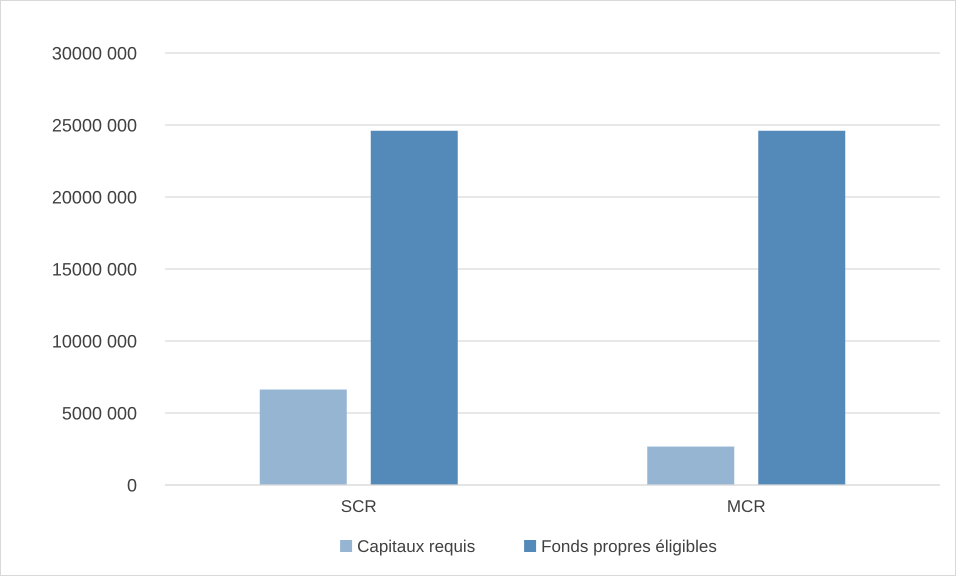 The height and width of the screenshot is (576, 956). What do you see at coordinates (416, 546) in the screenshot?
I see `legend-label: Capitaux requis` at bounding box center [416, 546].